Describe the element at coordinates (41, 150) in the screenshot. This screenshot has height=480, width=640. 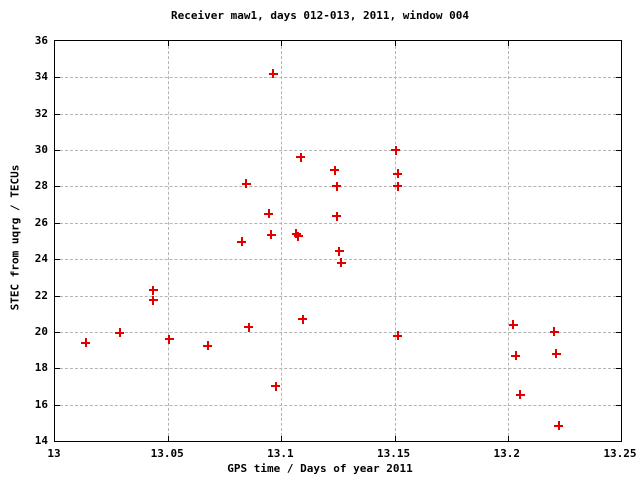
I see `y-tick-label: 30` at that location.